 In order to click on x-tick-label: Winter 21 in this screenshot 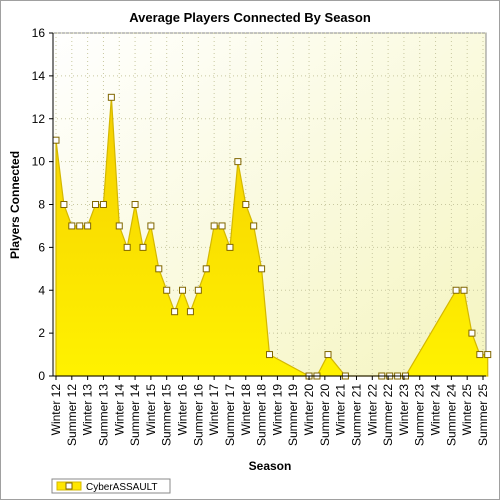, I will do `click(341, 410)`.